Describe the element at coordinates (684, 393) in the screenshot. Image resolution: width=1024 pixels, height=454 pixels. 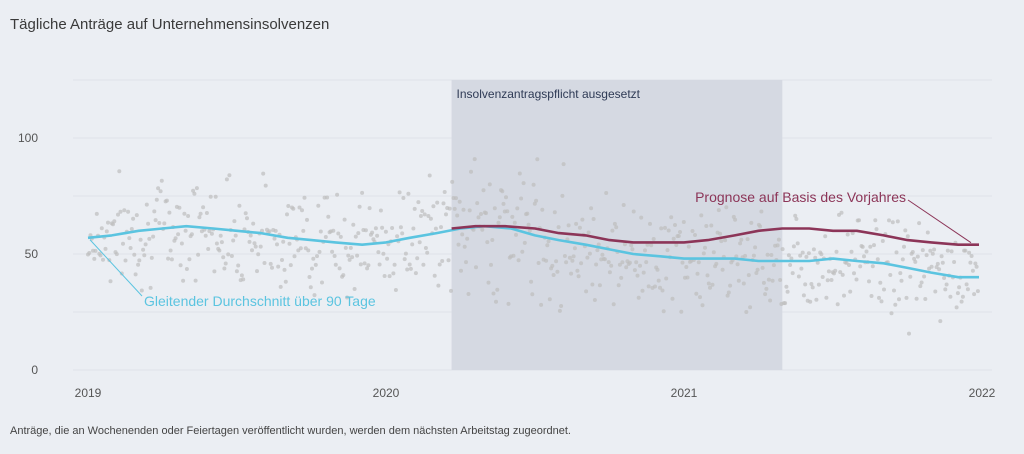
I see `x-tick-label: 2021` at that location.